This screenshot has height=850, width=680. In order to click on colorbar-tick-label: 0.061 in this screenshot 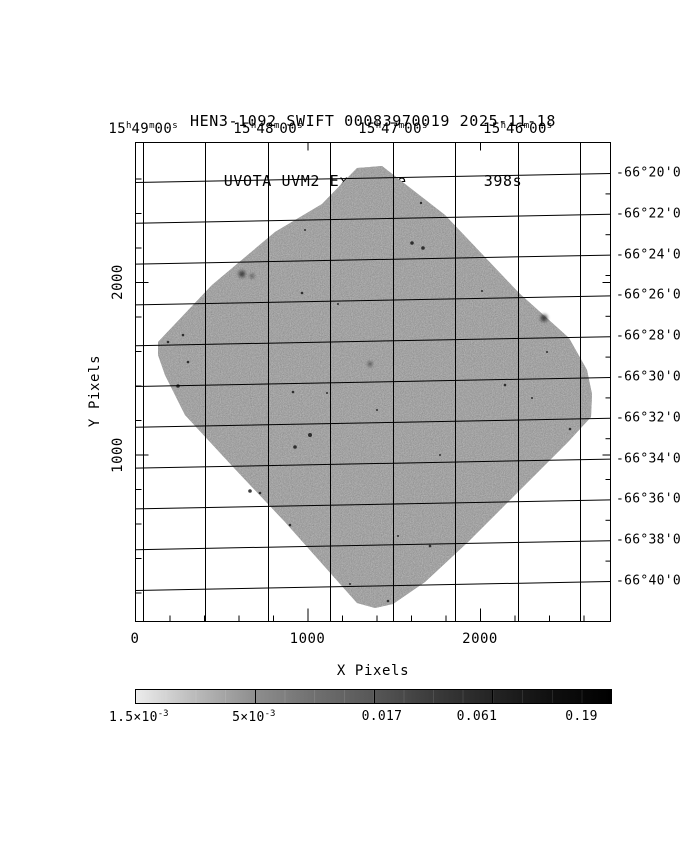, I will do `click(477, 716)`.